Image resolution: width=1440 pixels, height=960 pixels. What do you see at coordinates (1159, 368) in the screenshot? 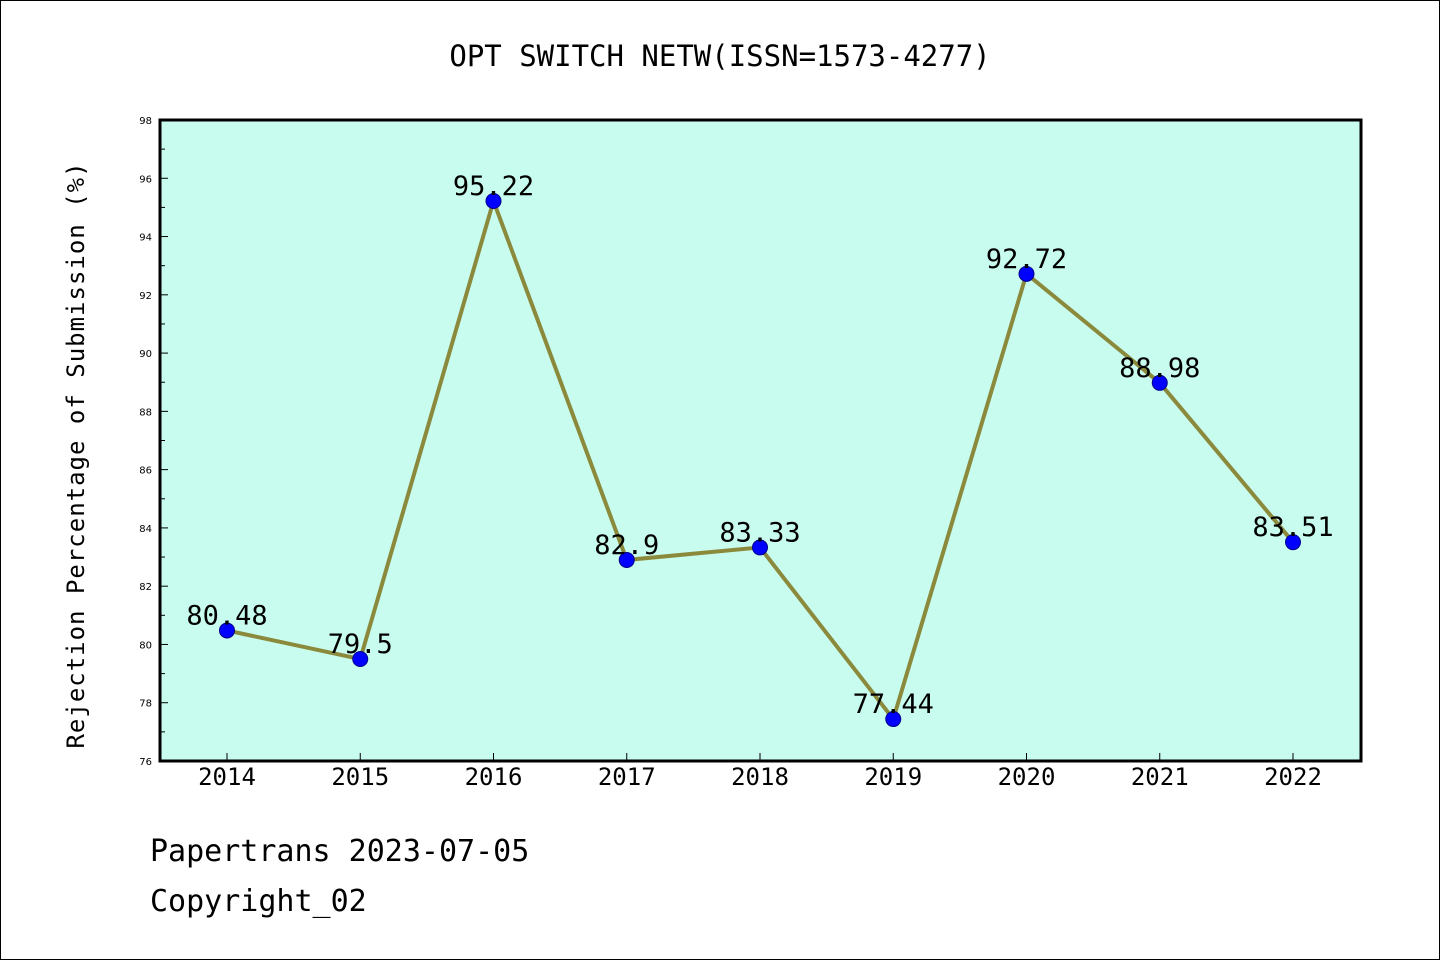
I see `data-label: 88.98` at bounding box center [1159, 368].